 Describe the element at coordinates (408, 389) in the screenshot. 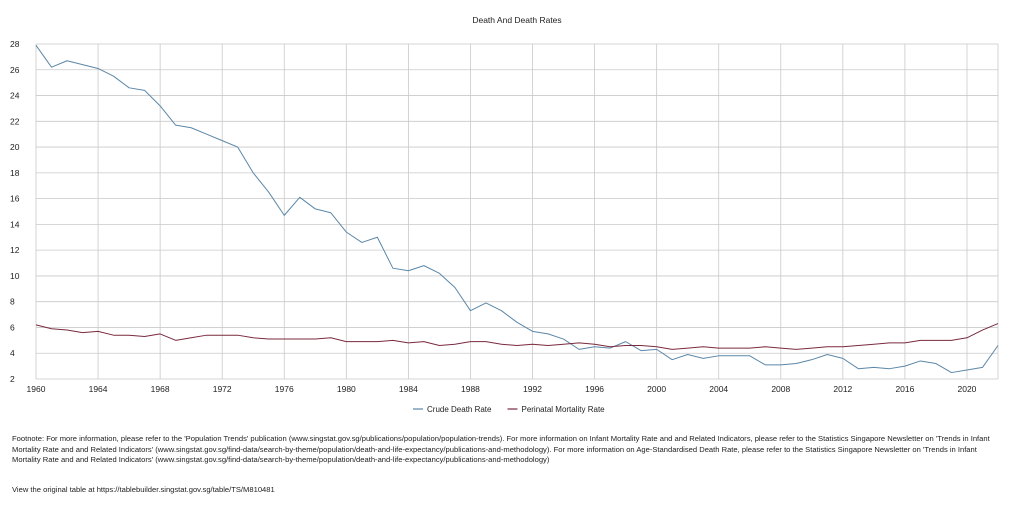

I see `x-tick-label: 1984` at that location.